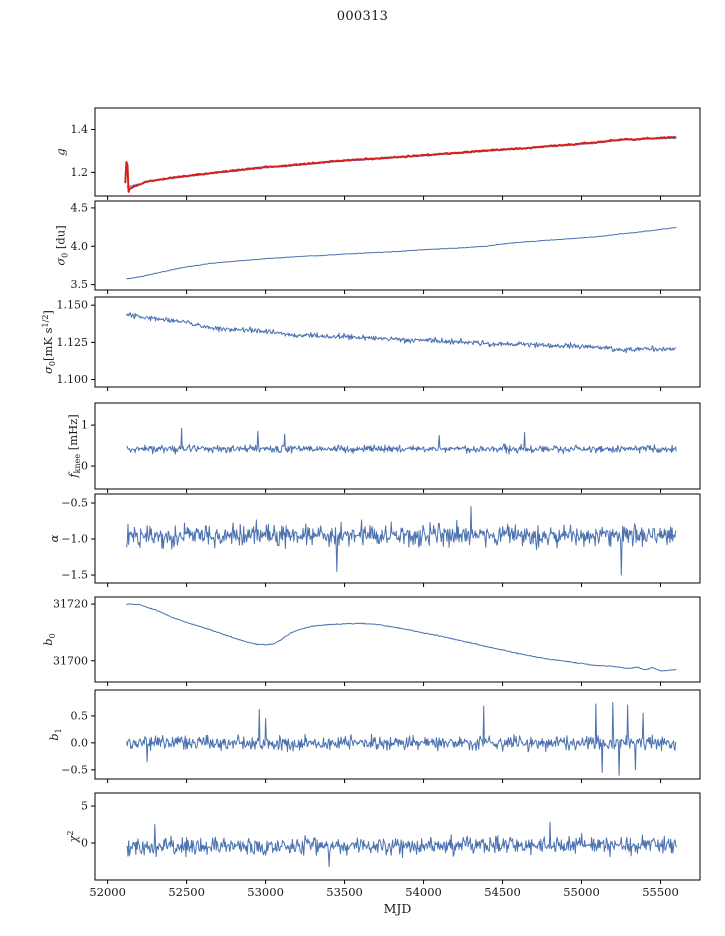  Describe the element at coordinates (107, 892) in the screenshot. I see `x-tick-label: 52000` at that location.